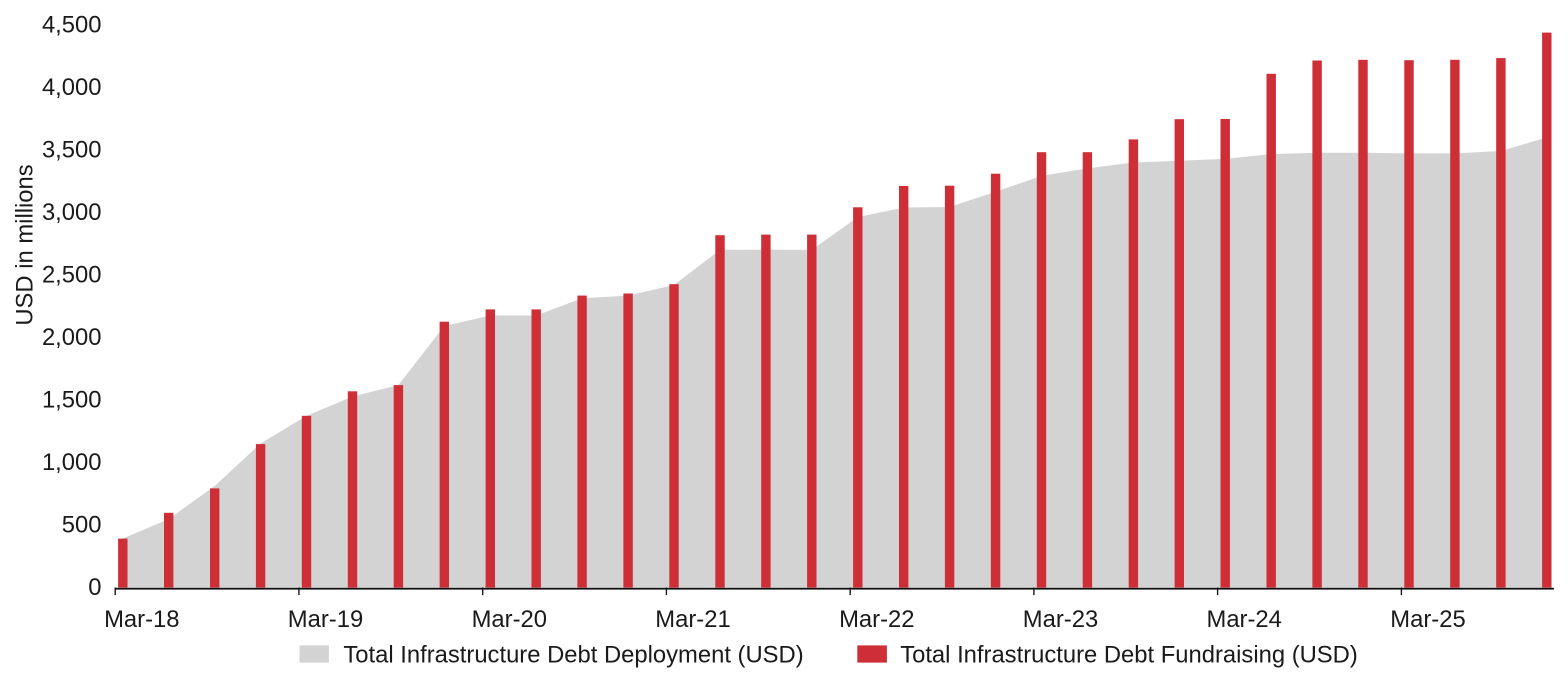 This screenshot has width=1568, height=676. Describe the element at coordinates (1060, 619) in the screenshot. I see `svg-text: Mar-23` at that location.